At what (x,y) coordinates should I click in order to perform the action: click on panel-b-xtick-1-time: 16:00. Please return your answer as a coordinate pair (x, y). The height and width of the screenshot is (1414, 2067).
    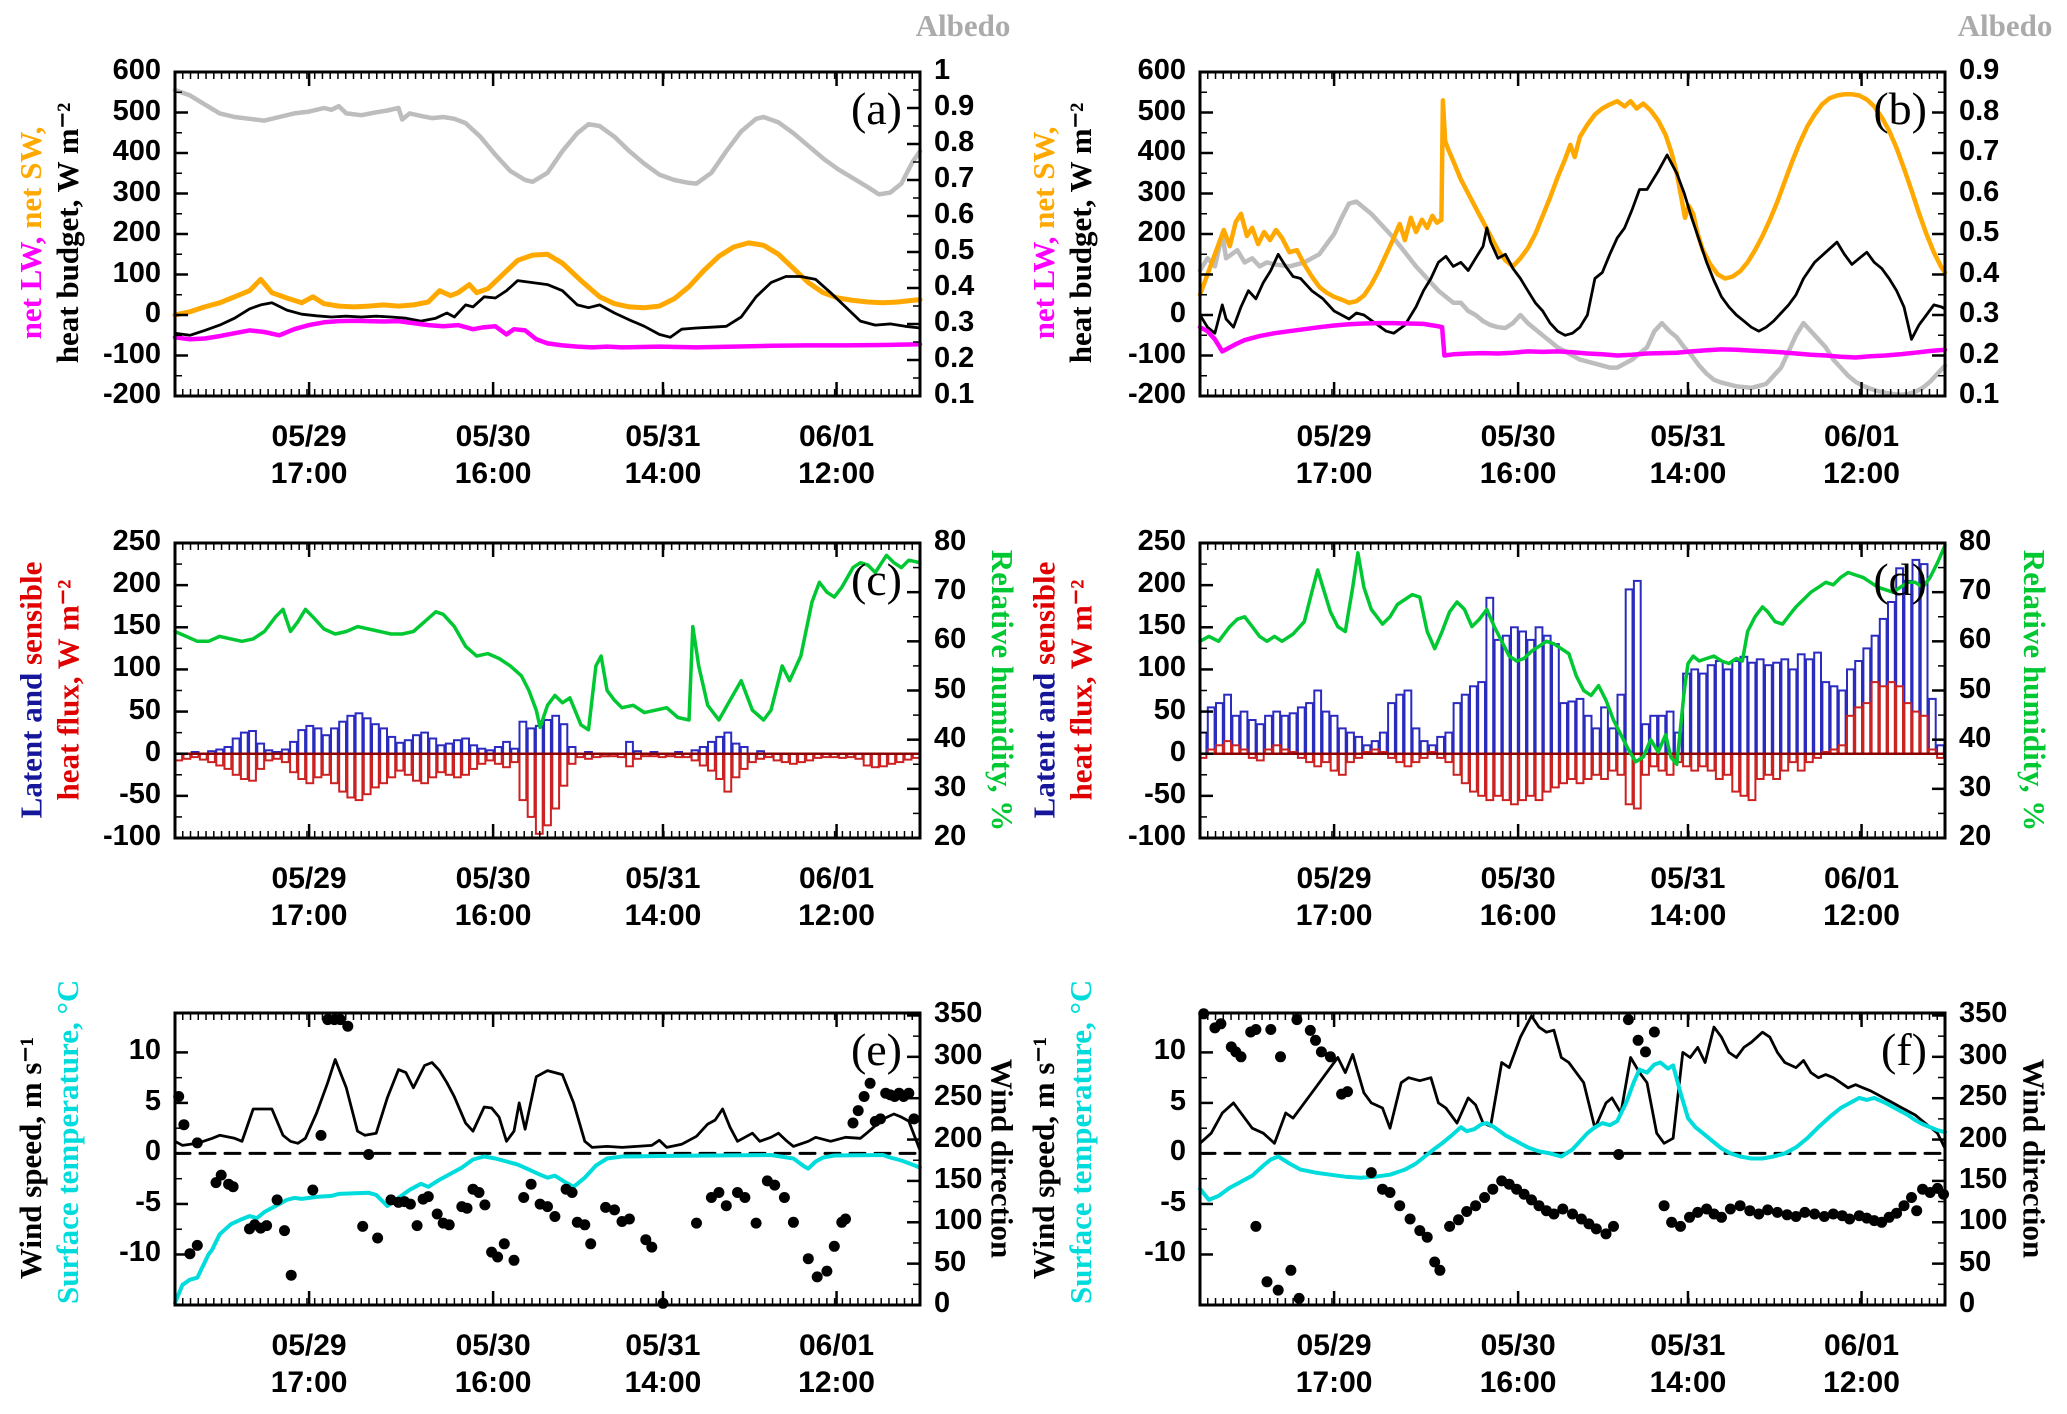
    Looking at the image, I should click on (1518, 473).